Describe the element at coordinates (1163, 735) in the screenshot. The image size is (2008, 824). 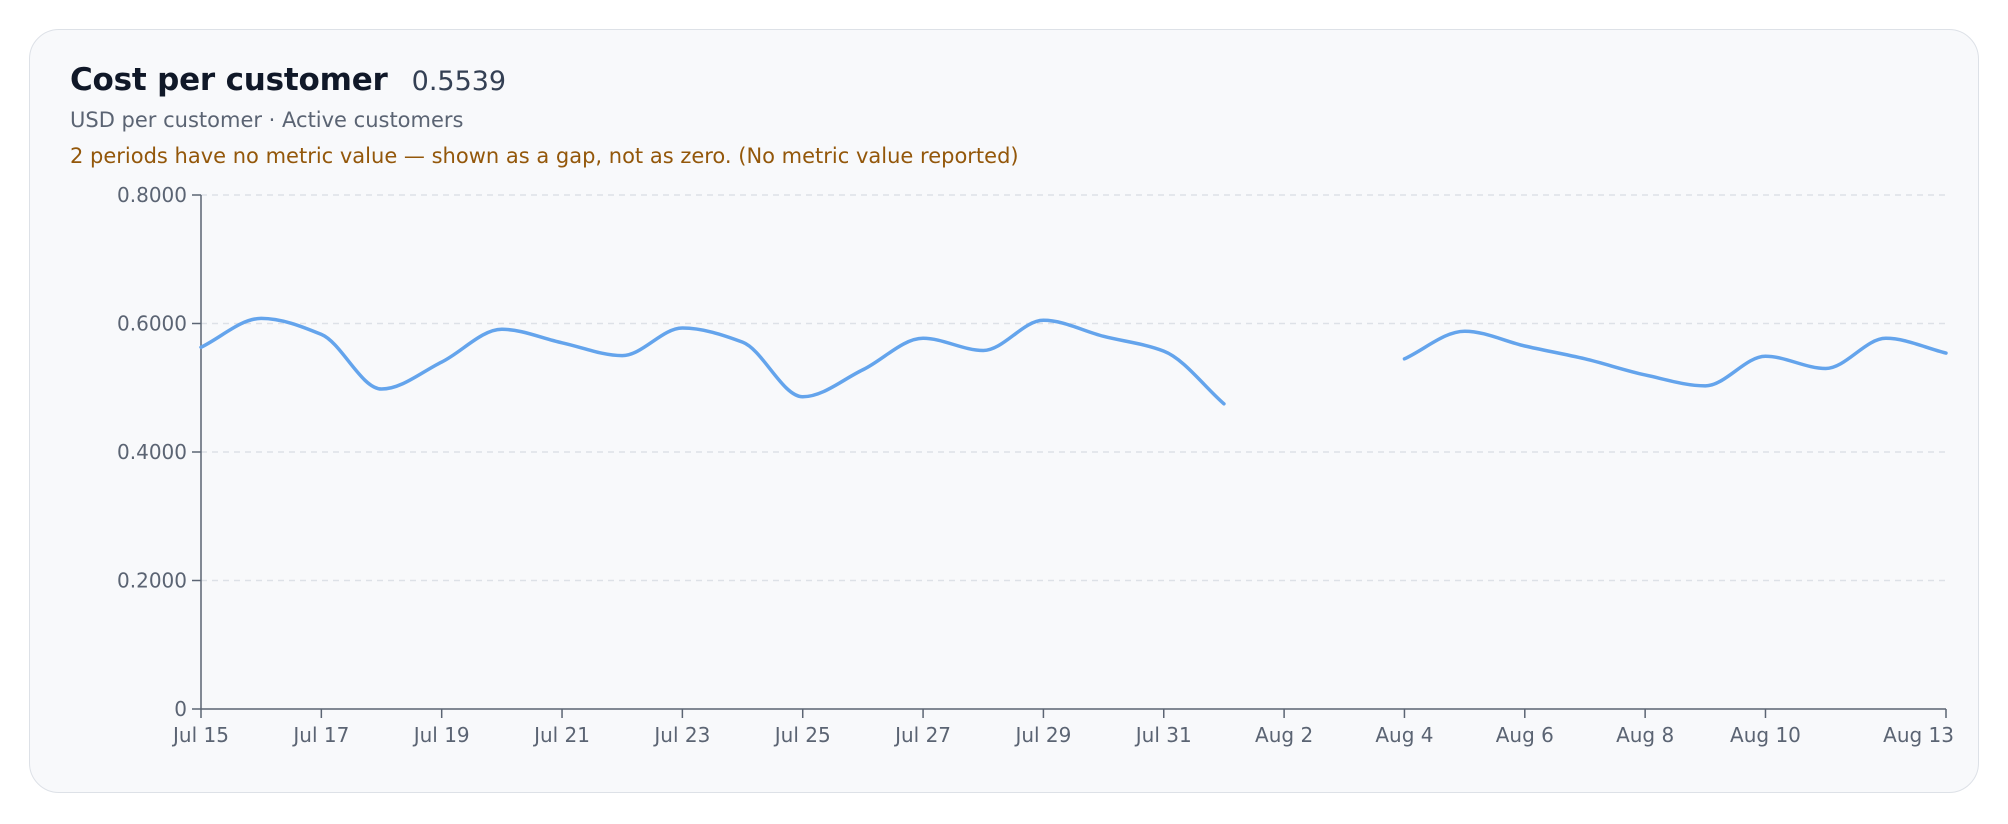
I see `x-tick-label: Jul 31` at that location.